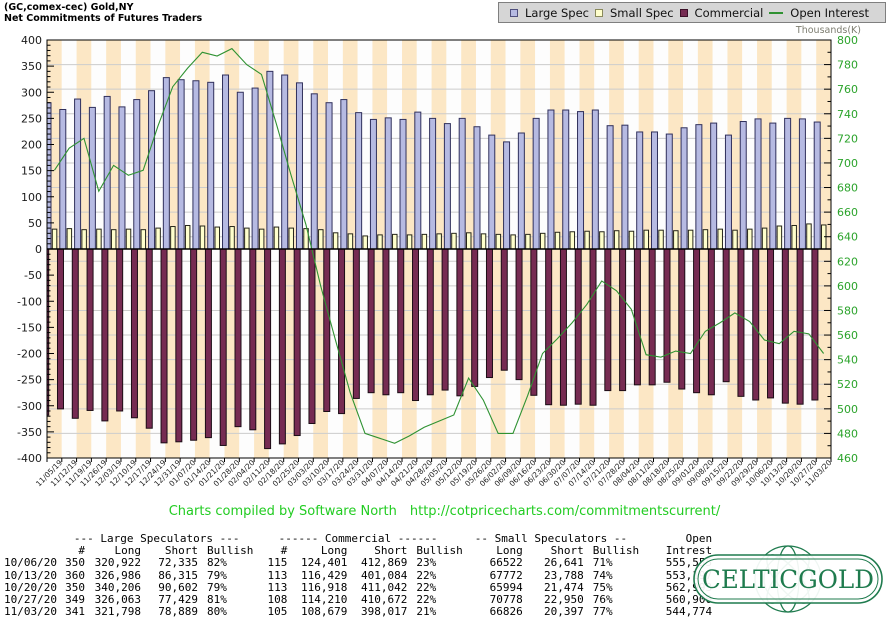 The image size is (889, 620). Describe the element at coordinates (847, 237) in the screenshot. I see `svg-text: 640` at that location.